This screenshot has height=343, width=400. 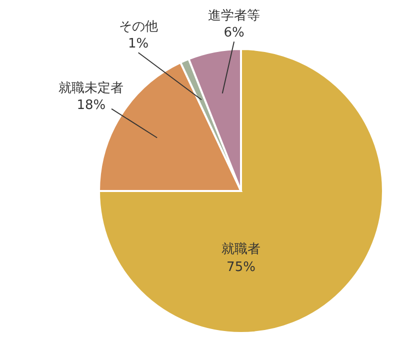 What do you see at coordinates (234, 16) in the screenshot?
I see `slice-label: 進学者等` at bounding box center [234, 16].